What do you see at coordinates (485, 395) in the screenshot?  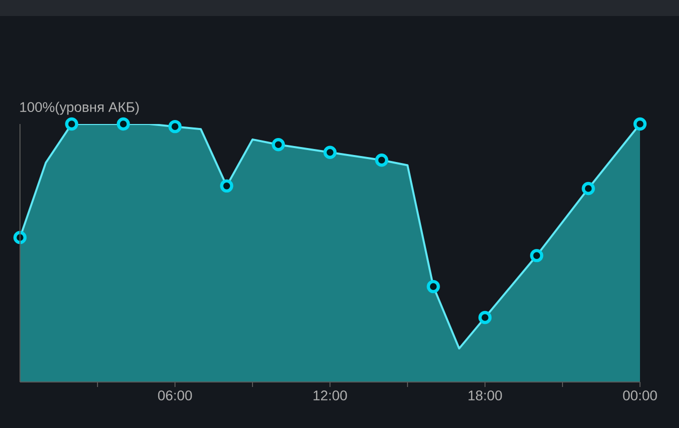 I see `x-tick-label: 18:00` at bounding box center [485, 395].